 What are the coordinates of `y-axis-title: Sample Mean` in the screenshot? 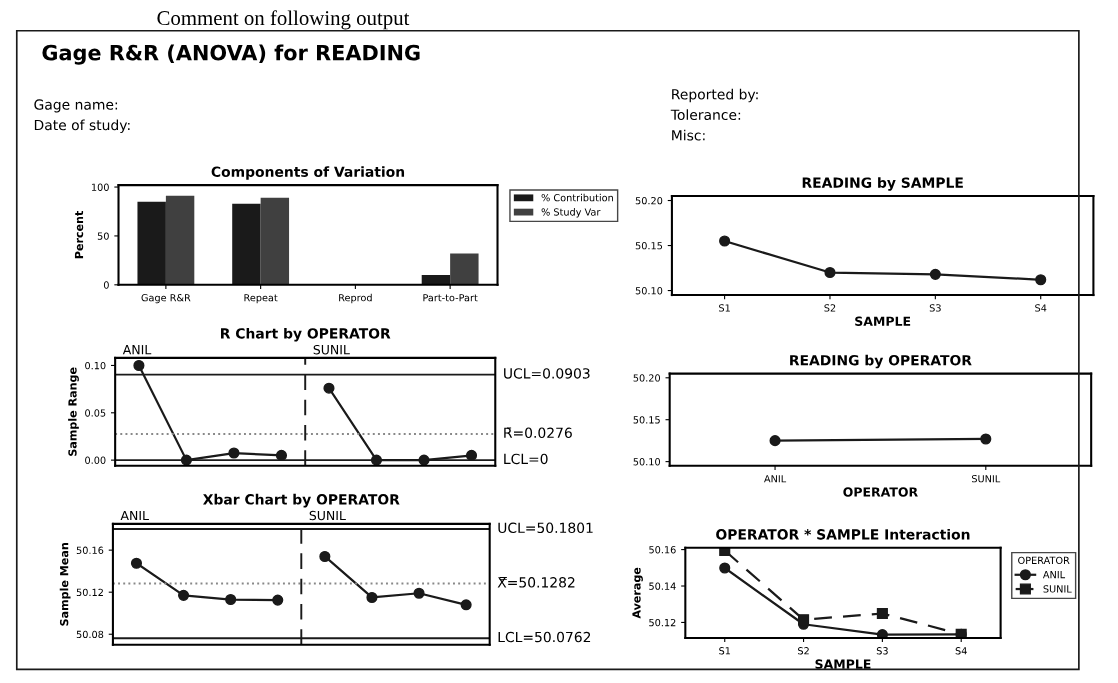 It's located at (65, 584).